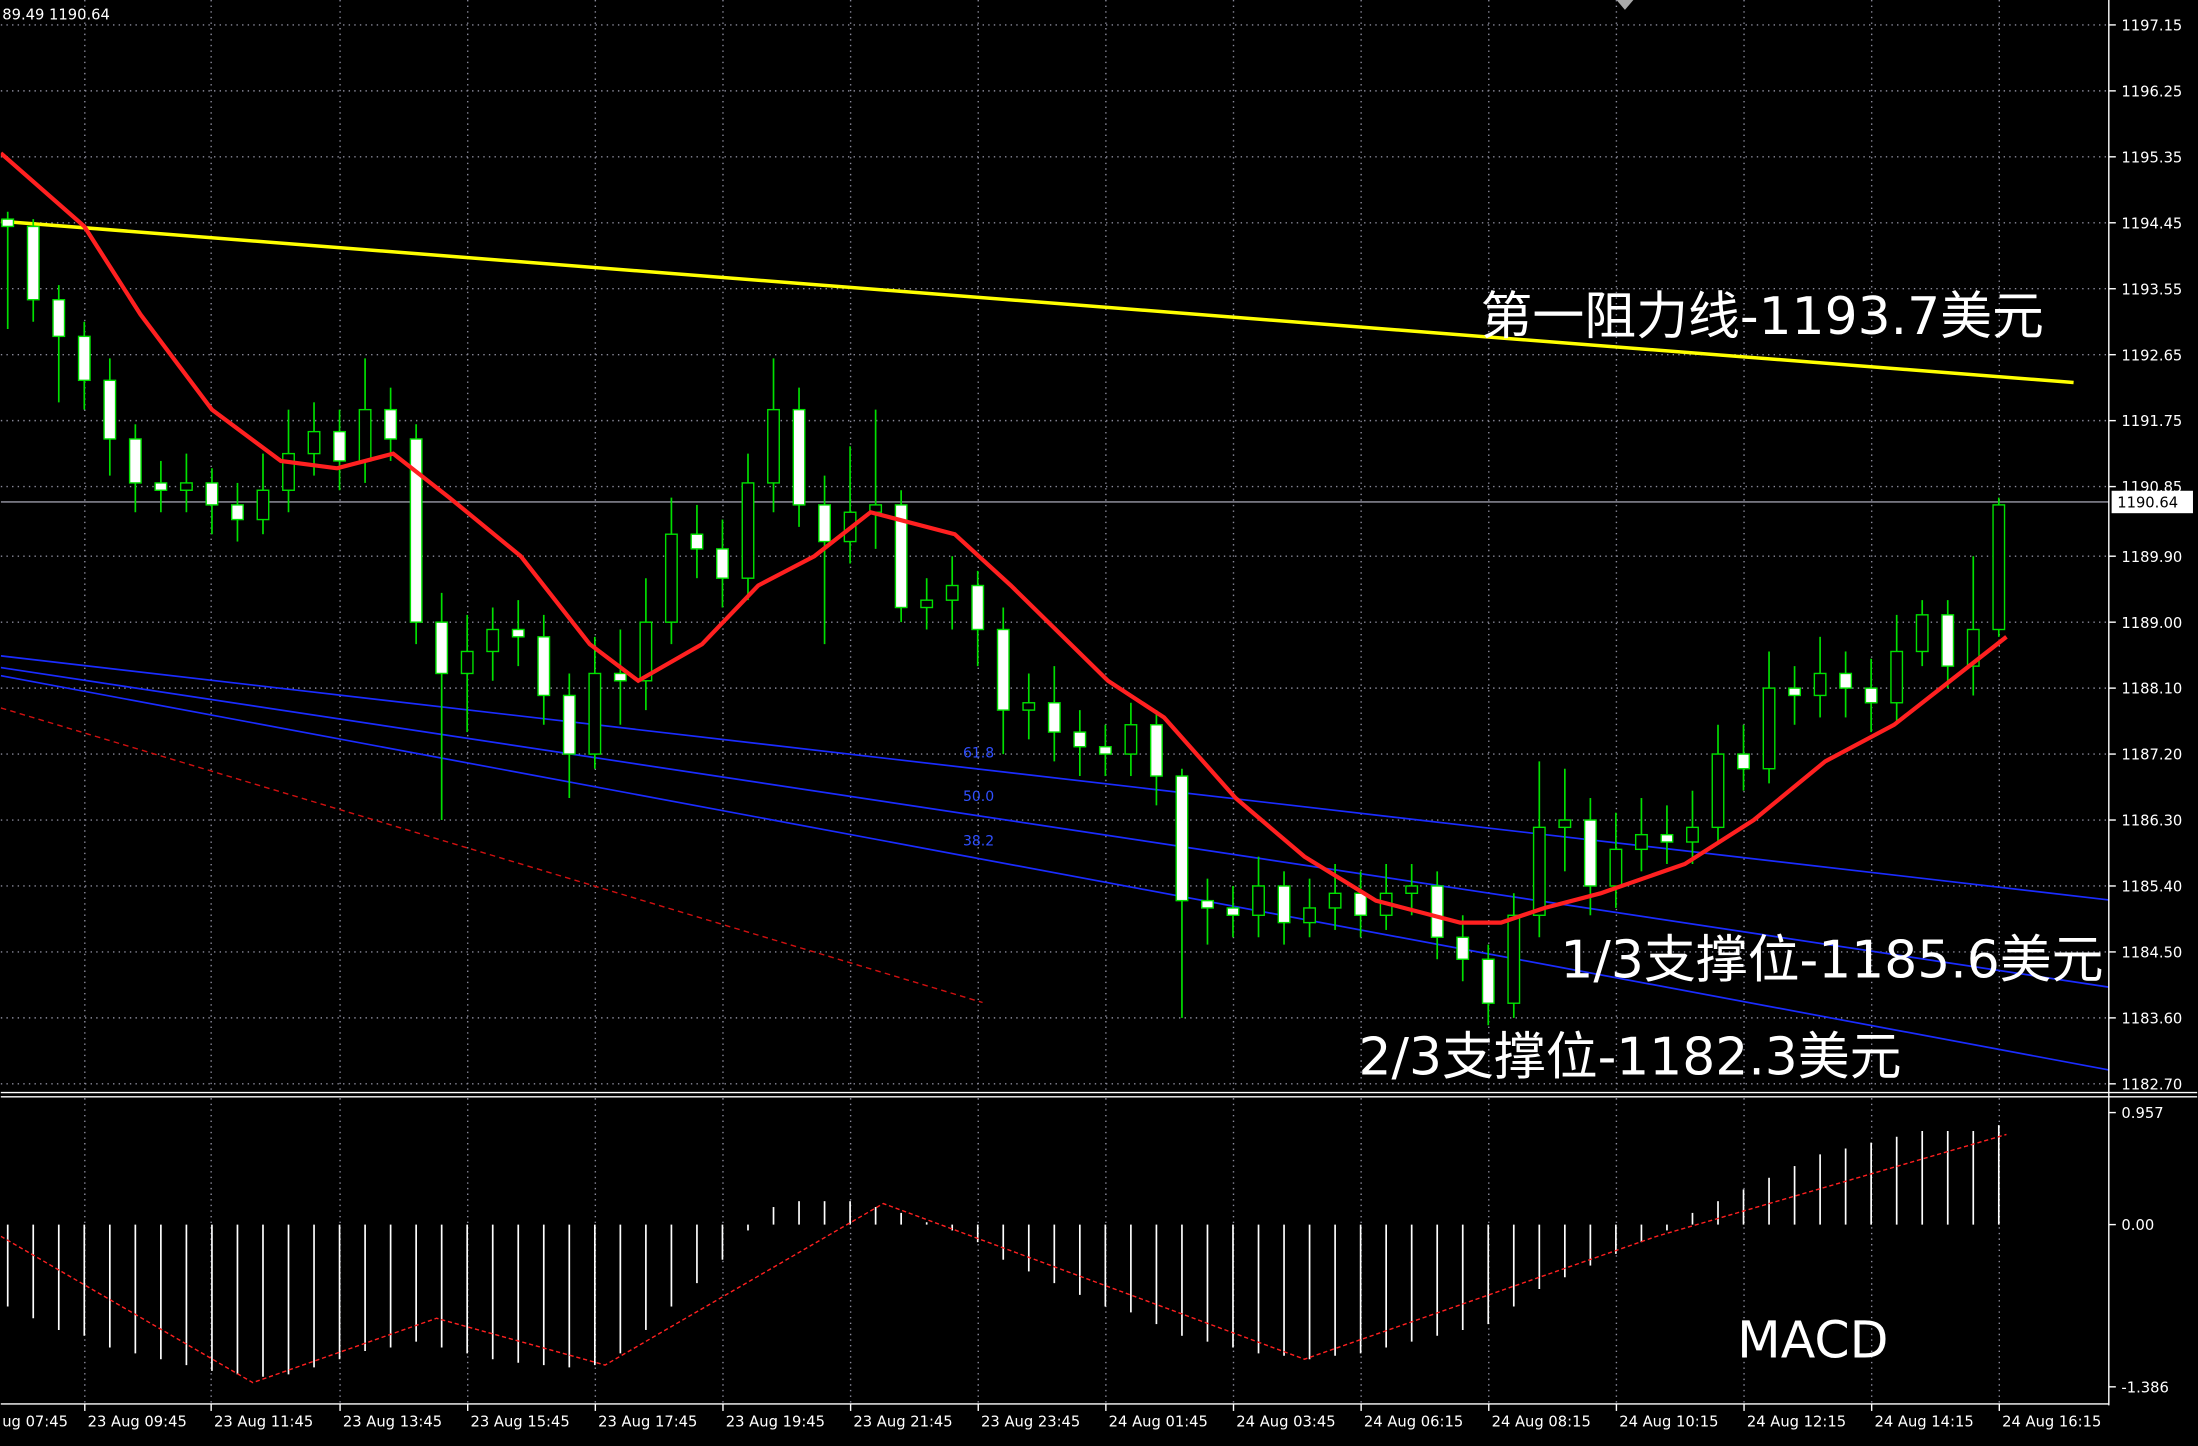  I want to click on y-tick-label: 0.957, so click(2142, 1113).